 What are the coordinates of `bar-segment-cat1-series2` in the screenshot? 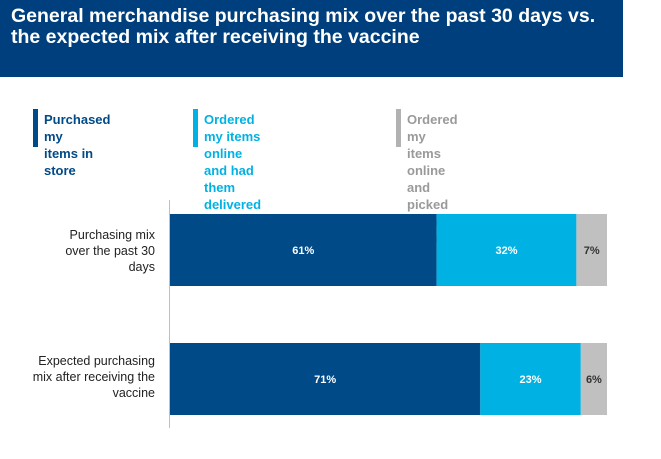 It's located at (593, 379).